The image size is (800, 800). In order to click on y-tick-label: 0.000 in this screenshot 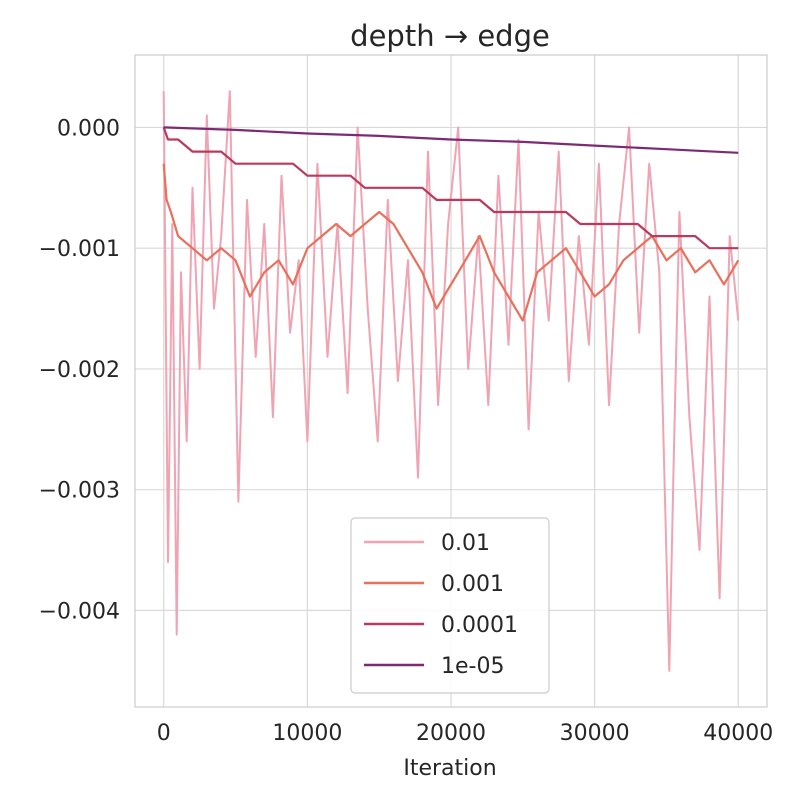, I will do `click(88, 128)`.